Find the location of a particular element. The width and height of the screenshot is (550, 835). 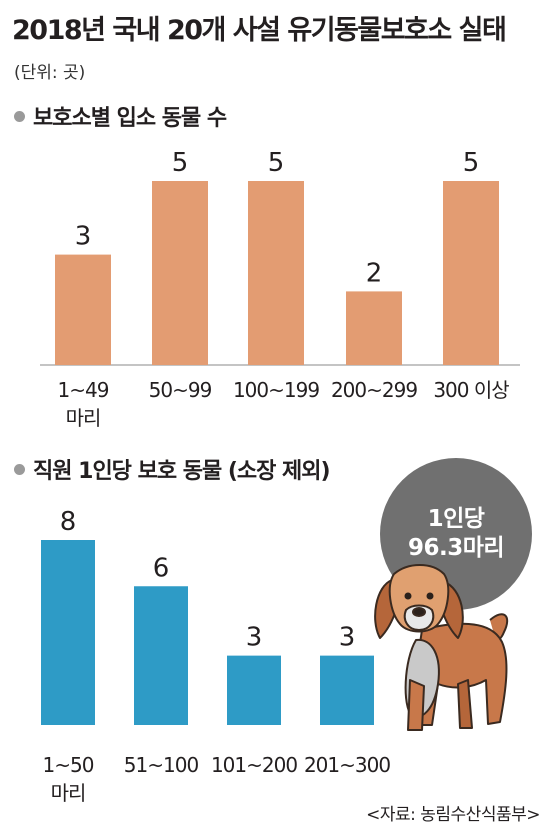

chart2-title: 직원 1인당 보호 동물 (소장 제외) is located at coordinates (182, 471).